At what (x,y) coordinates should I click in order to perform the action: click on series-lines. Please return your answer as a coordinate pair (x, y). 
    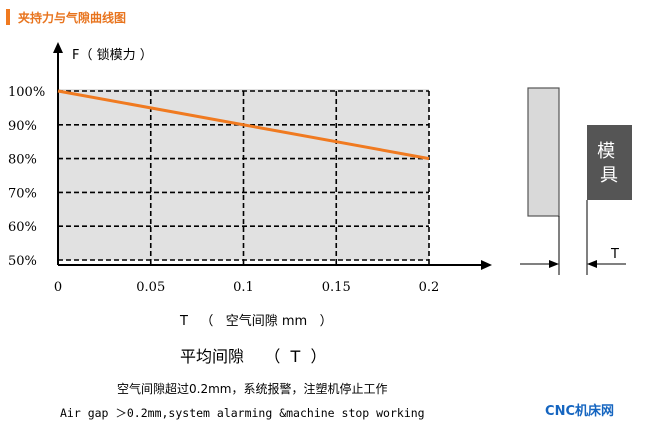
    Looking at the image, I should click on (243, 125).